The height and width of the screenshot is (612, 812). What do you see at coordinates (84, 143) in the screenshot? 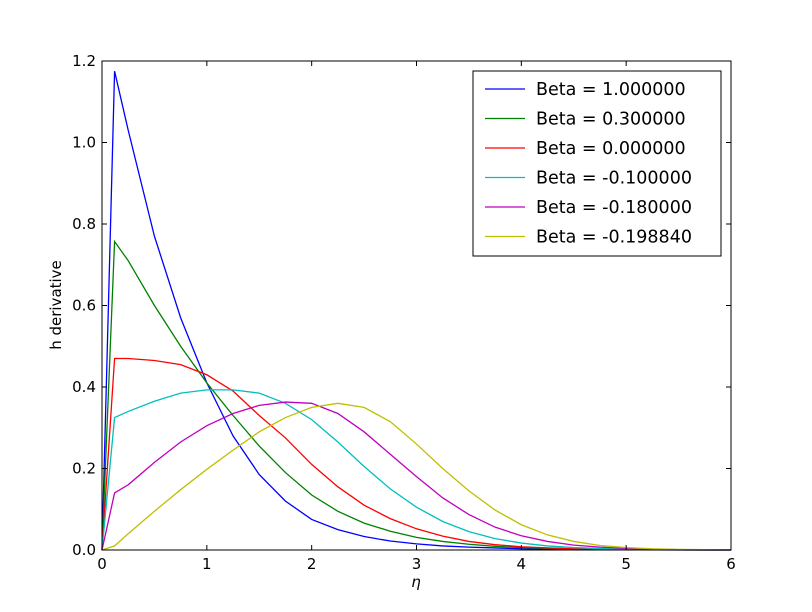
I see `y-tick-label: 1.0` at bounding box center [84, 143].